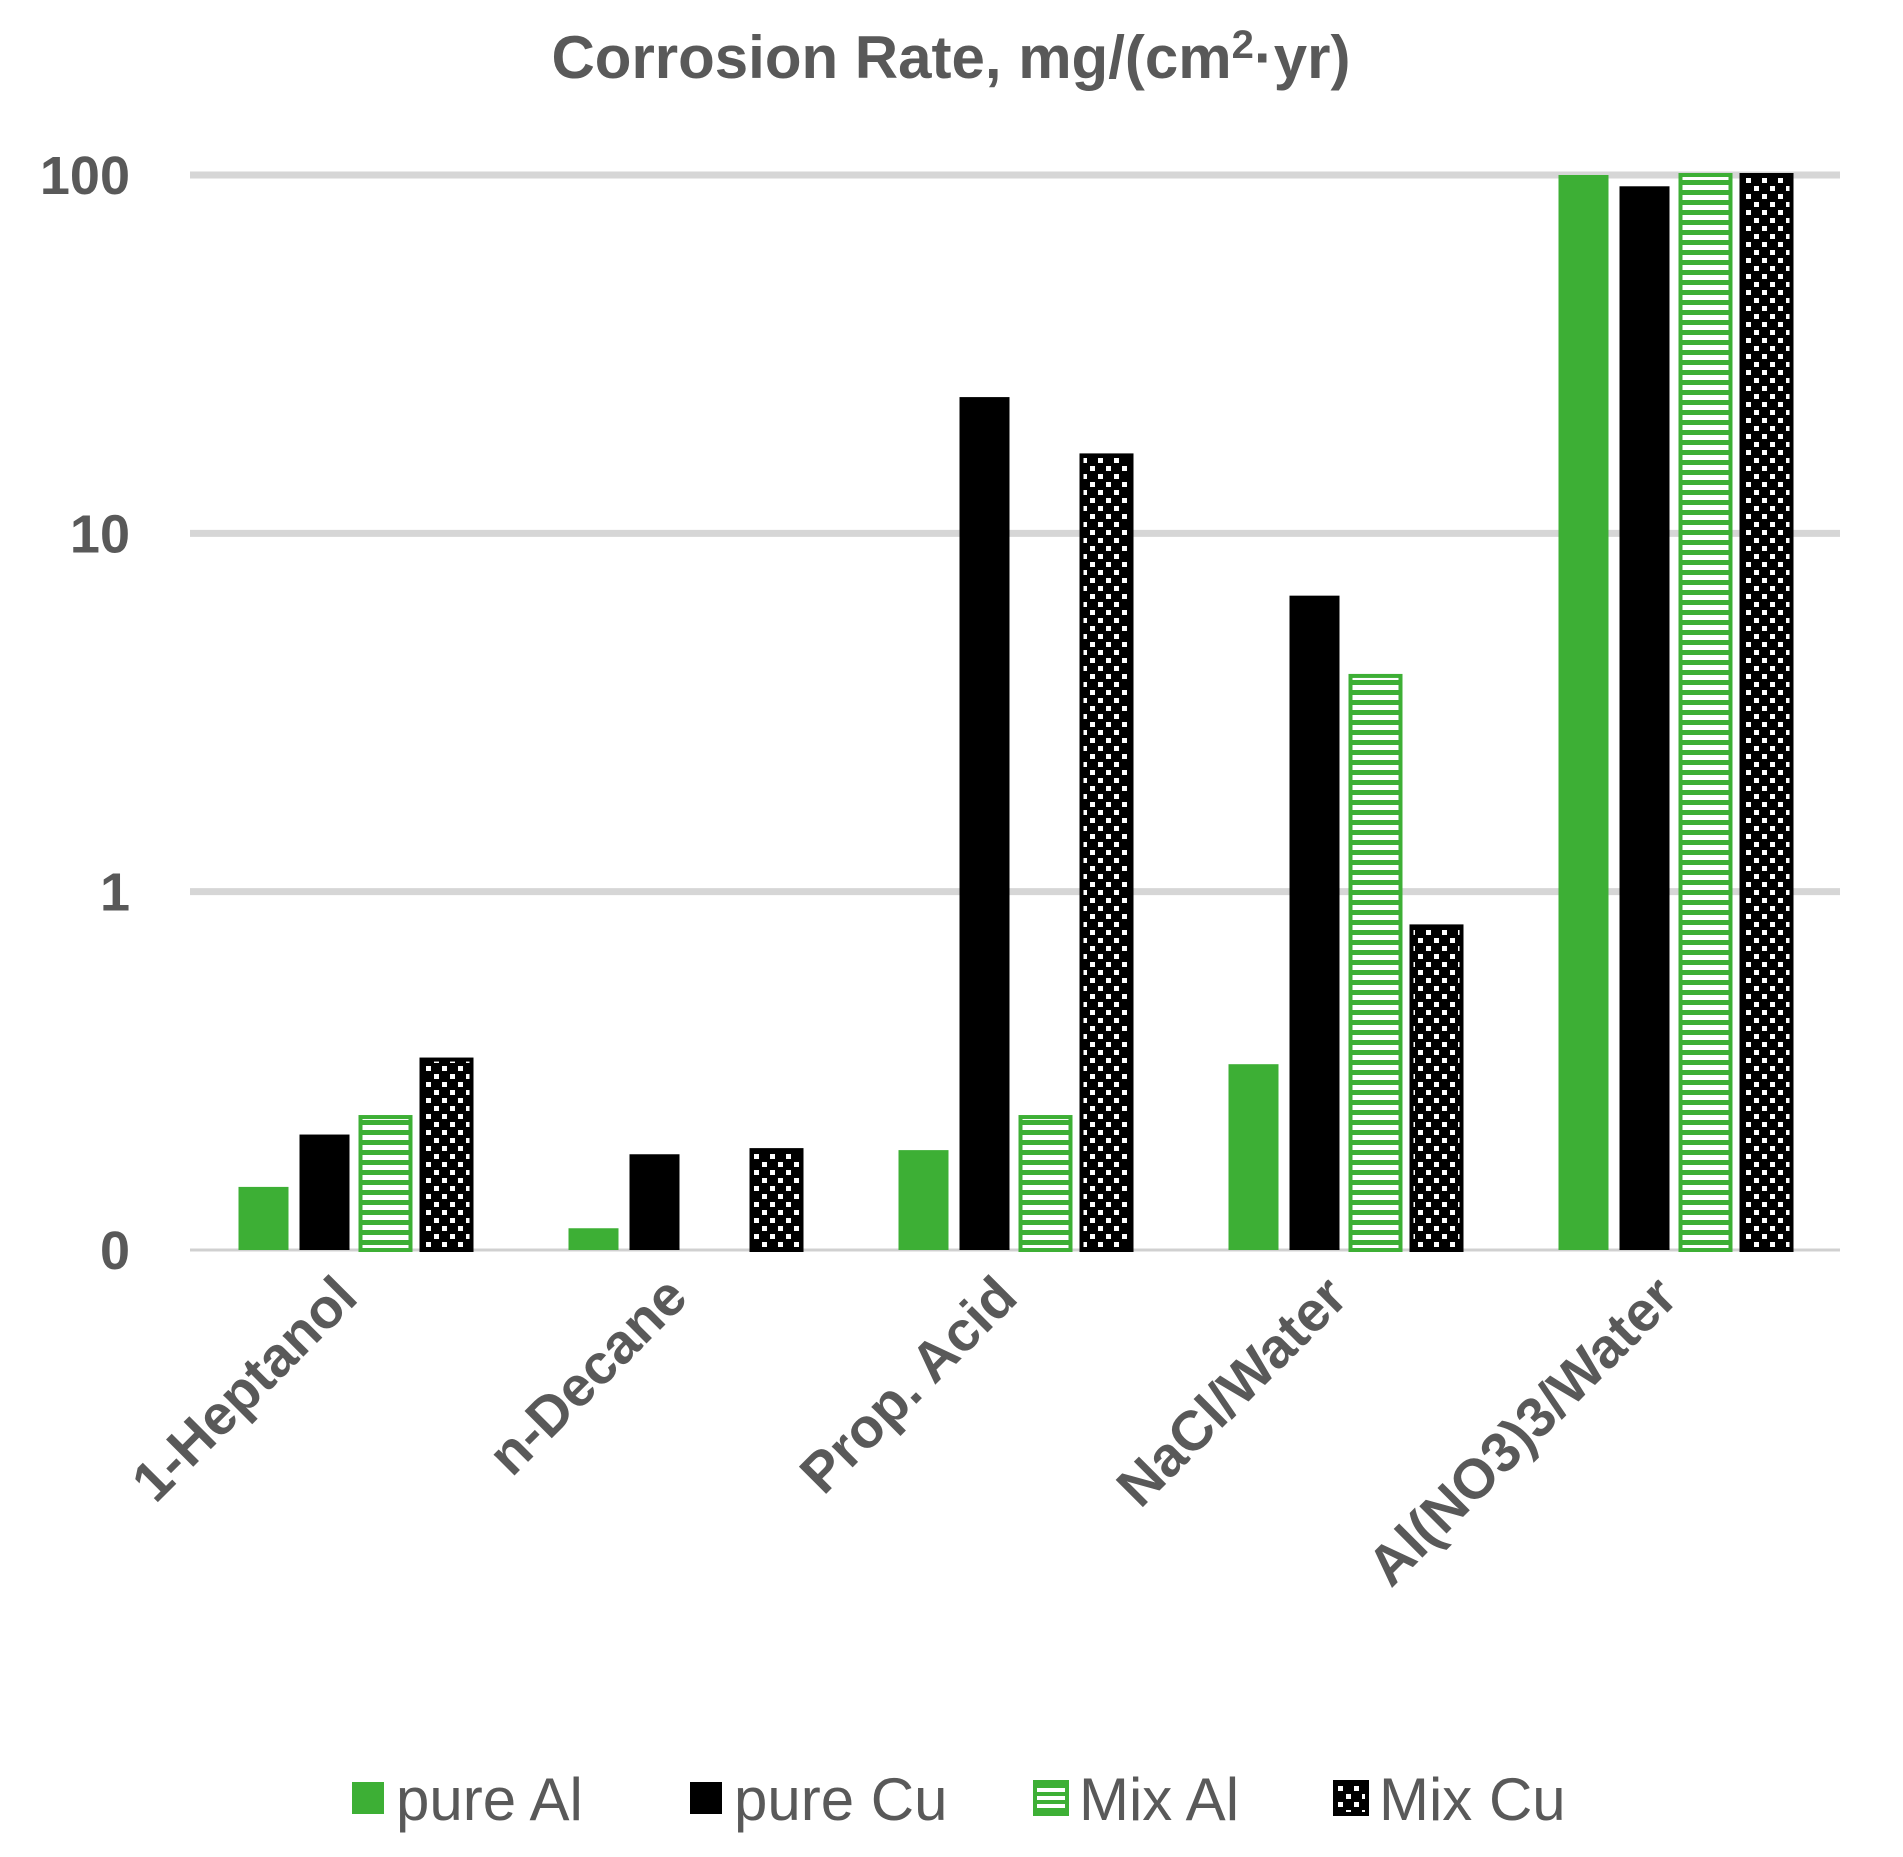 The height and width of the screenshot is (1857, 1903). I want to click on chart-title: Corrosion Rate, mg/(cm2·yr), so click(950, 57).